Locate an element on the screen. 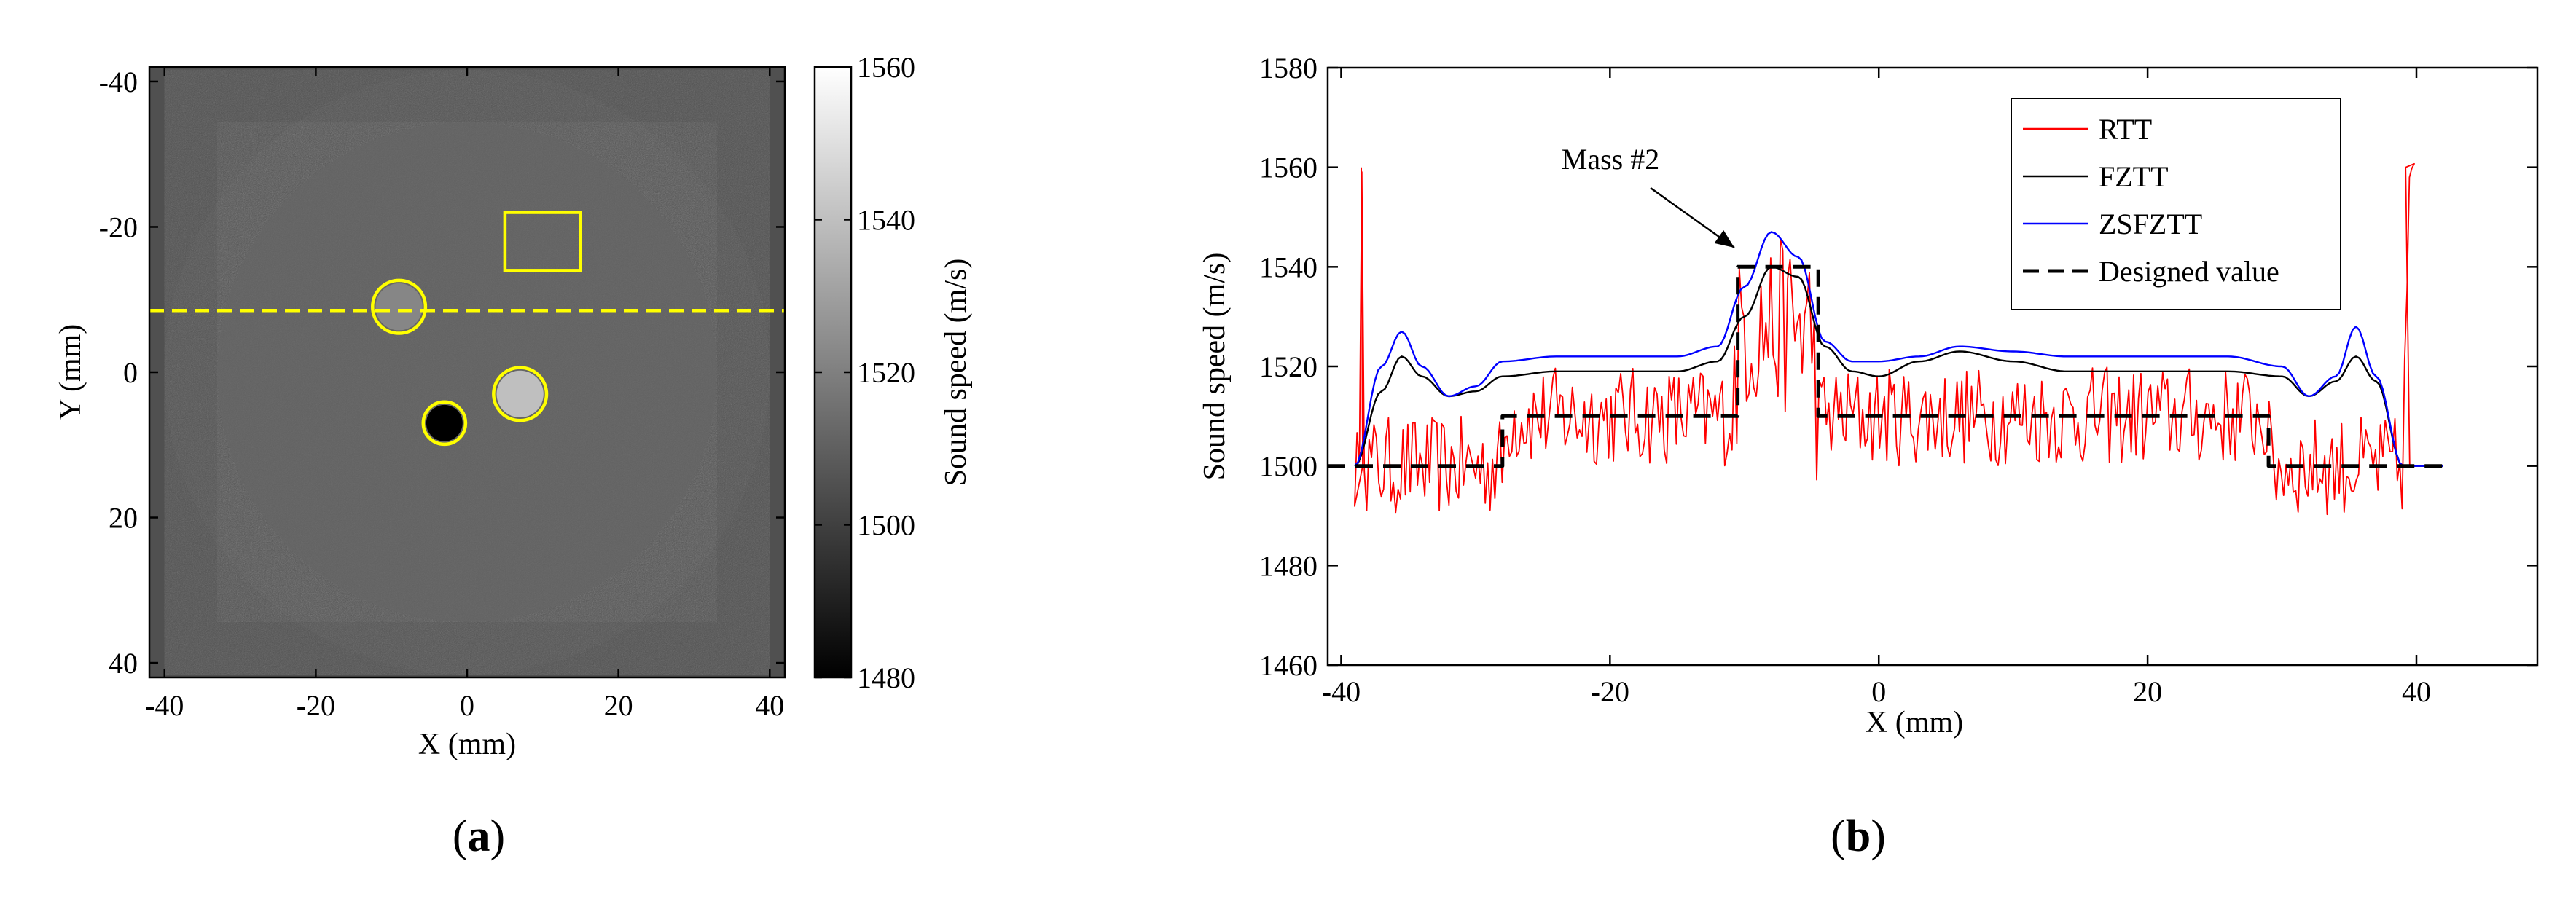 This screenshot has height=904, width=2576. colorbar-tick-label: 1480 is located at coordinates (886, 677).